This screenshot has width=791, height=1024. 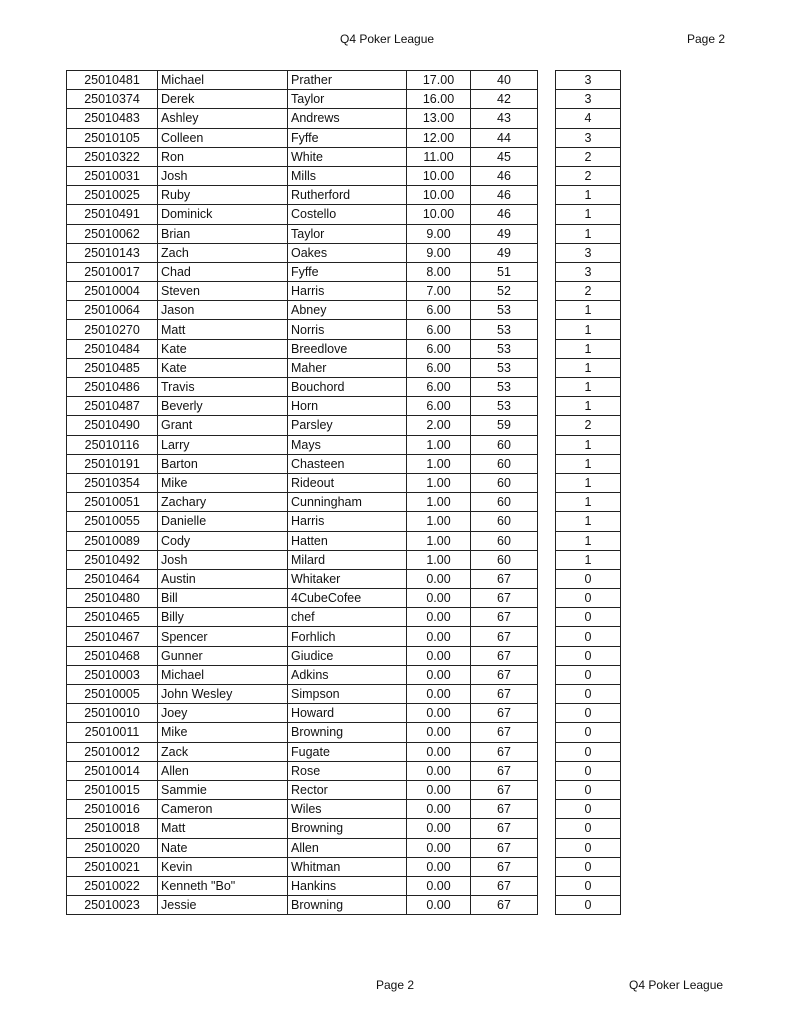 What do you see at coordinates (302, 233) in the screenshot?
I see `table-row: 25010062 Brian Taylor 9.00 49` at bounding box center [302, 233].